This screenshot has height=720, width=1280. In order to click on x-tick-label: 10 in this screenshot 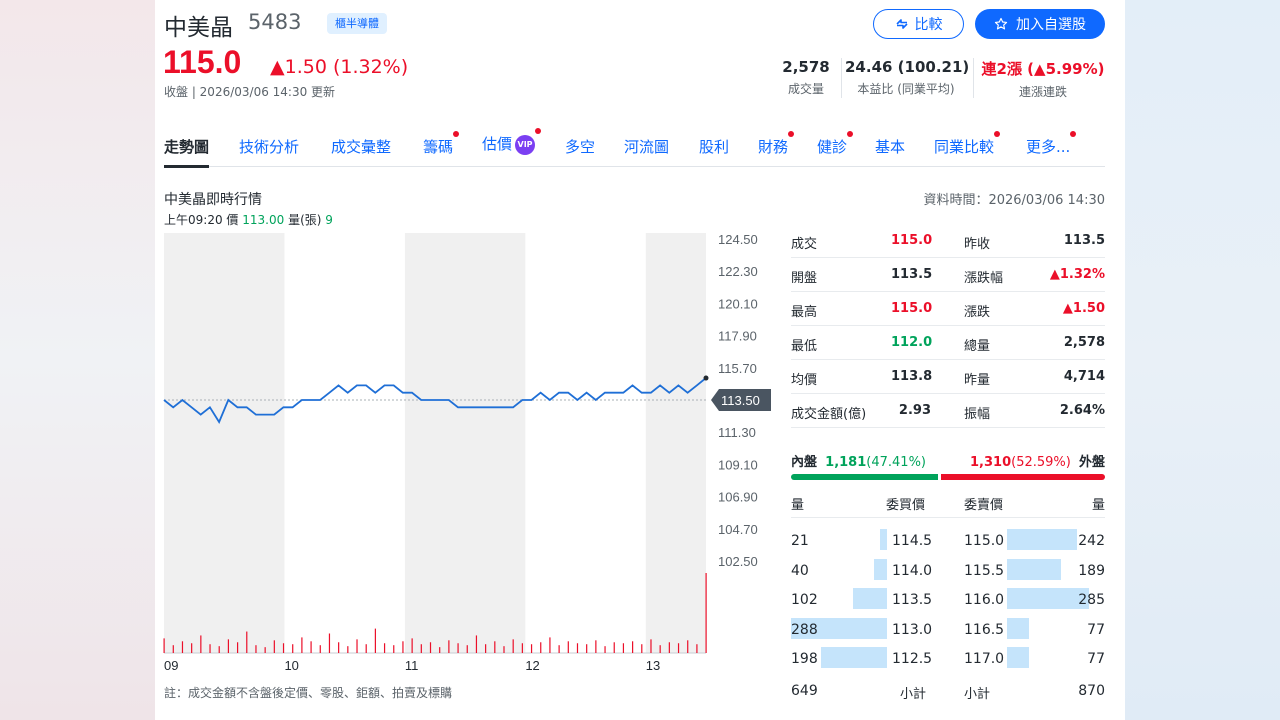, I will do `click(291, 665)`.